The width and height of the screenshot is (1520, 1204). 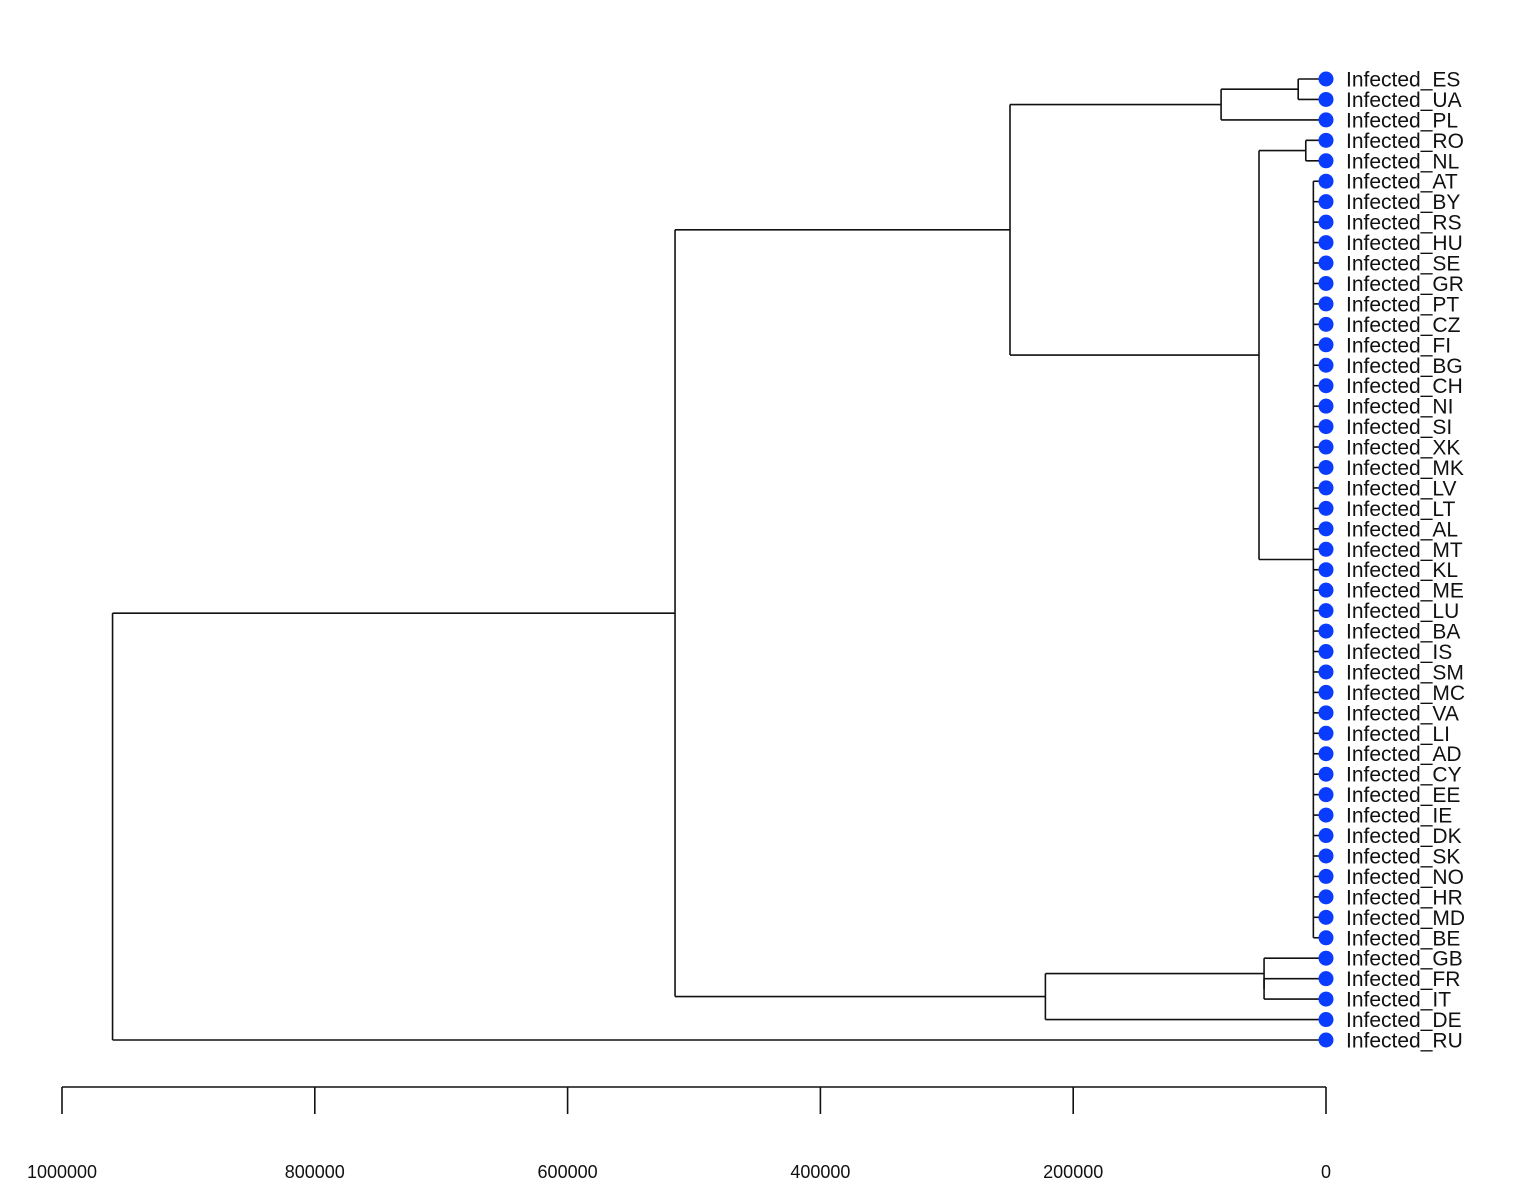 What do you see at coordinates (1403, 856) in the screenshot?
I see `leaf-label-sk: Infected_SK` at bounding box center [1403, 856].